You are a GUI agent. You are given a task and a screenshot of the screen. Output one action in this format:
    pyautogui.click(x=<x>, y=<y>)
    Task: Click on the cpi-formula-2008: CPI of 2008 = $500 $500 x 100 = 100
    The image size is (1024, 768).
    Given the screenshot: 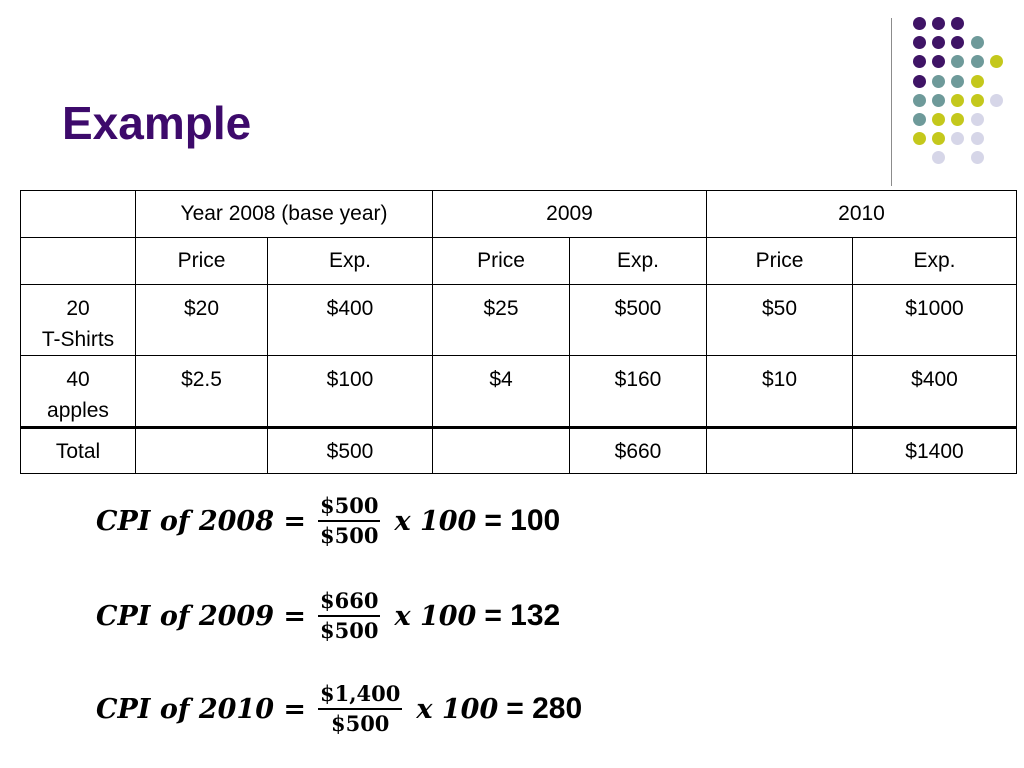 What is the action you would take?
    pyautogui.click(x=328, y=521)
    